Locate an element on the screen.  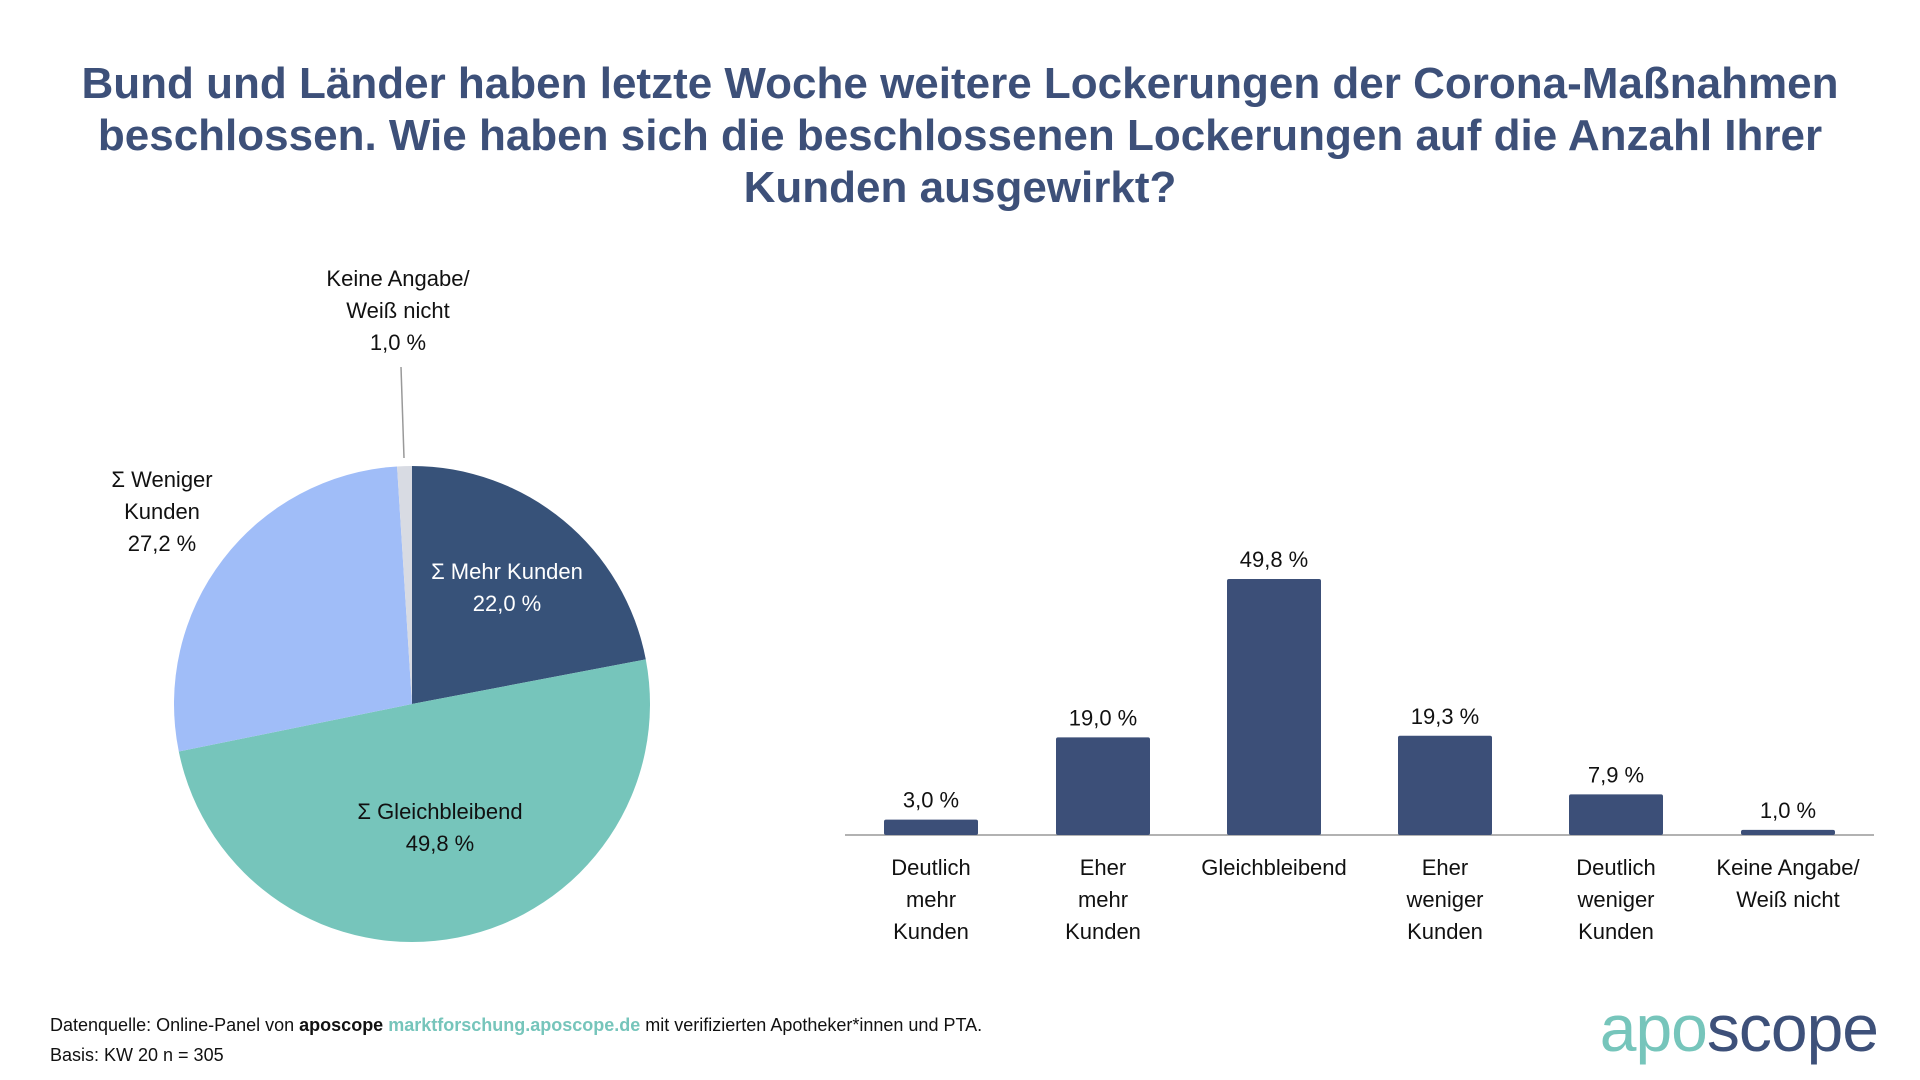
bar-value-label: 19,0 % is located at coordinates (1103, 717).